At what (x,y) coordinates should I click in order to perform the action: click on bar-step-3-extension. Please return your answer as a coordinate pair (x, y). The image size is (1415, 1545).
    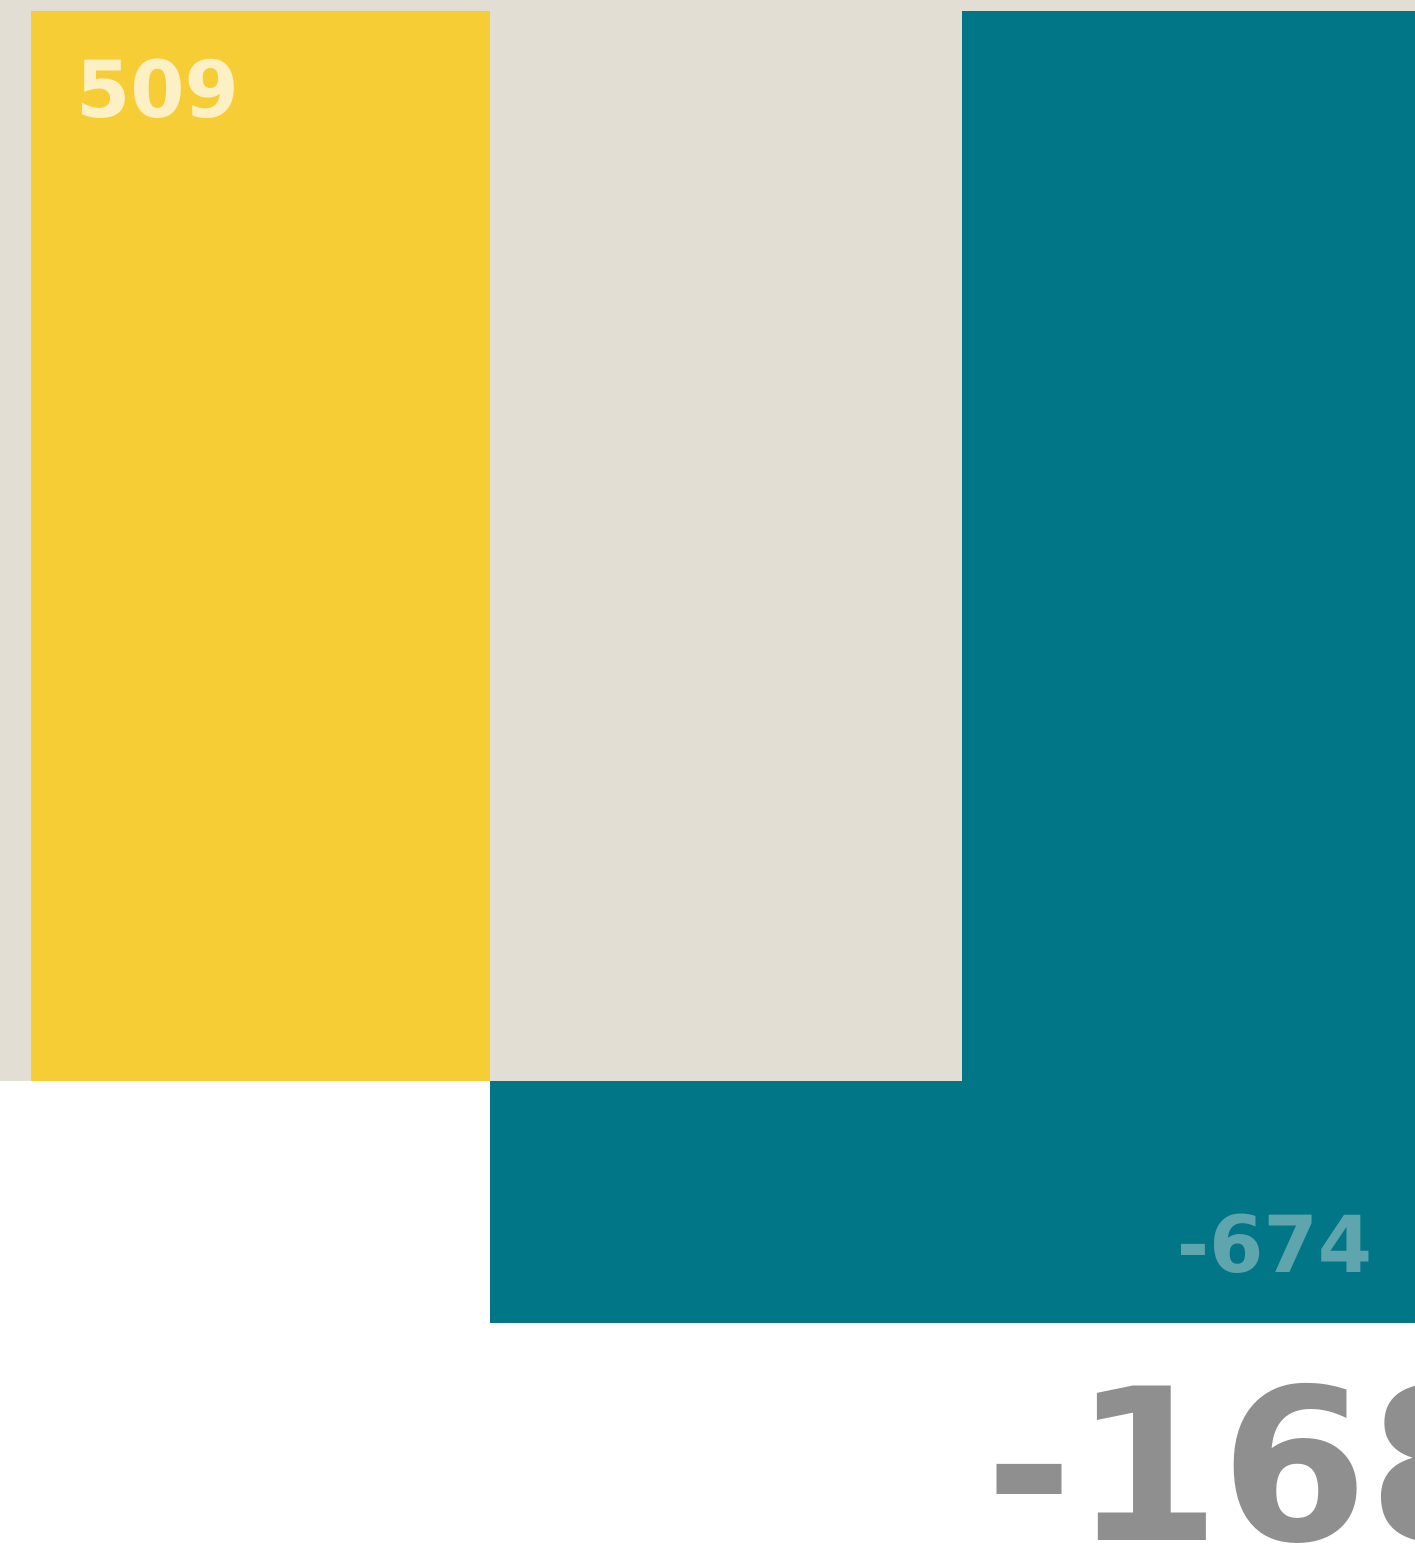
    Looking at the image, I should click on (726, 1202).